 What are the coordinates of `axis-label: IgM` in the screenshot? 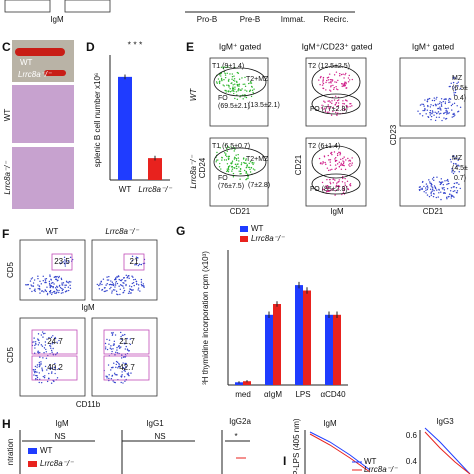 It's located at (57, 19).